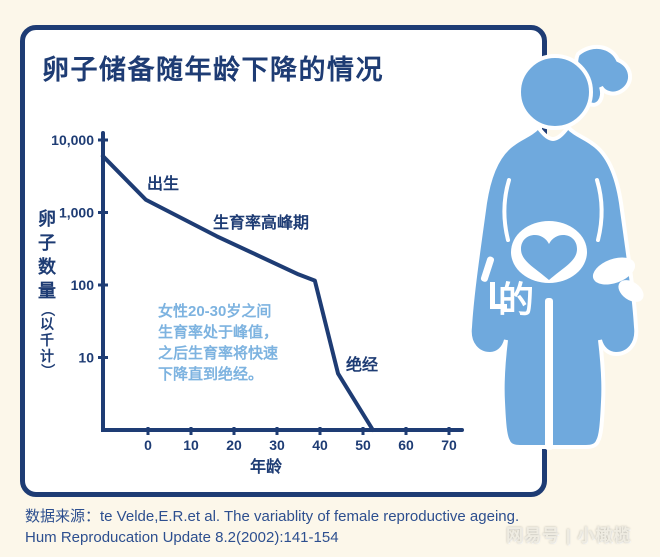  Describe the element at coordinates (498, 295) in the screenshot. I see `watermark-fragment-bracket` at that location.